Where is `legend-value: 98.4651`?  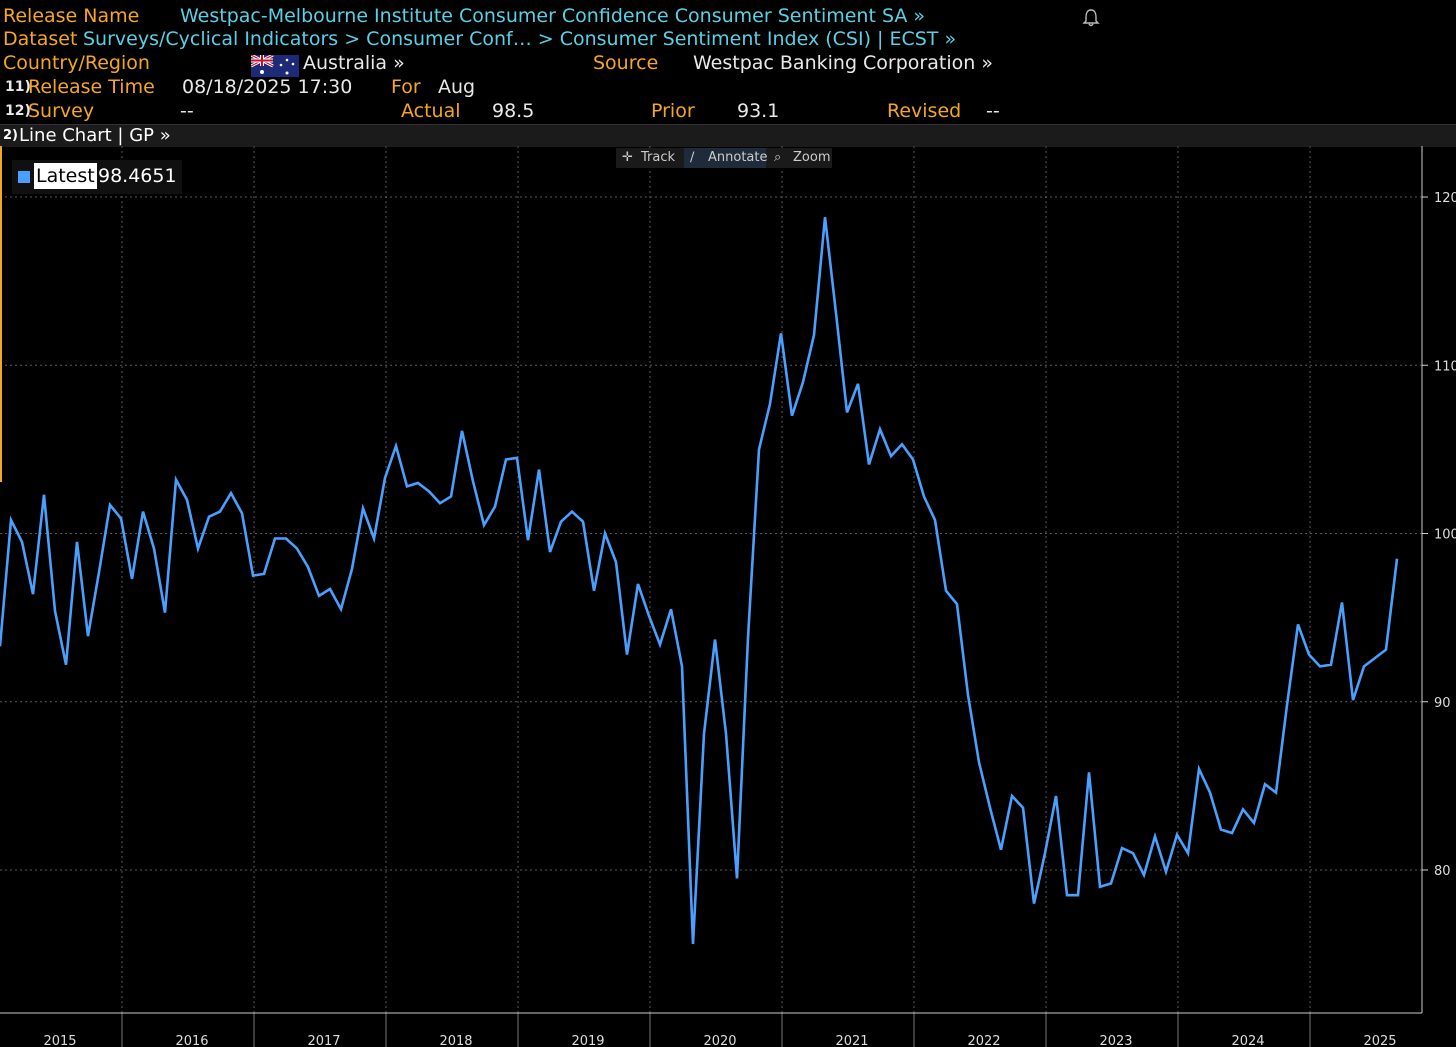 legend-value: 98.4651 is located at coordinates (137, 176).